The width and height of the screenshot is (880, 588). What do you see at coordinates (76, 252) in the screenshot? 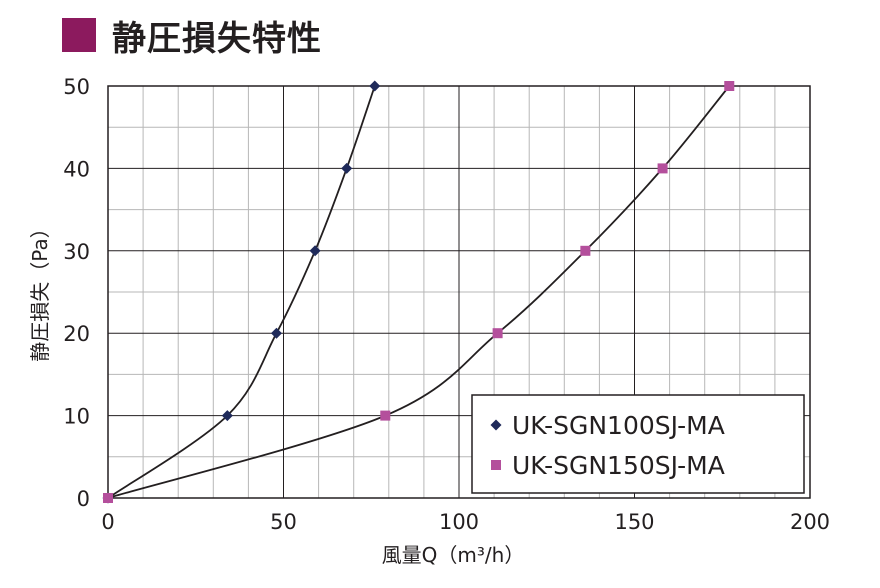
I see `y-tick-label: 30` at bounding box center [76, 252].